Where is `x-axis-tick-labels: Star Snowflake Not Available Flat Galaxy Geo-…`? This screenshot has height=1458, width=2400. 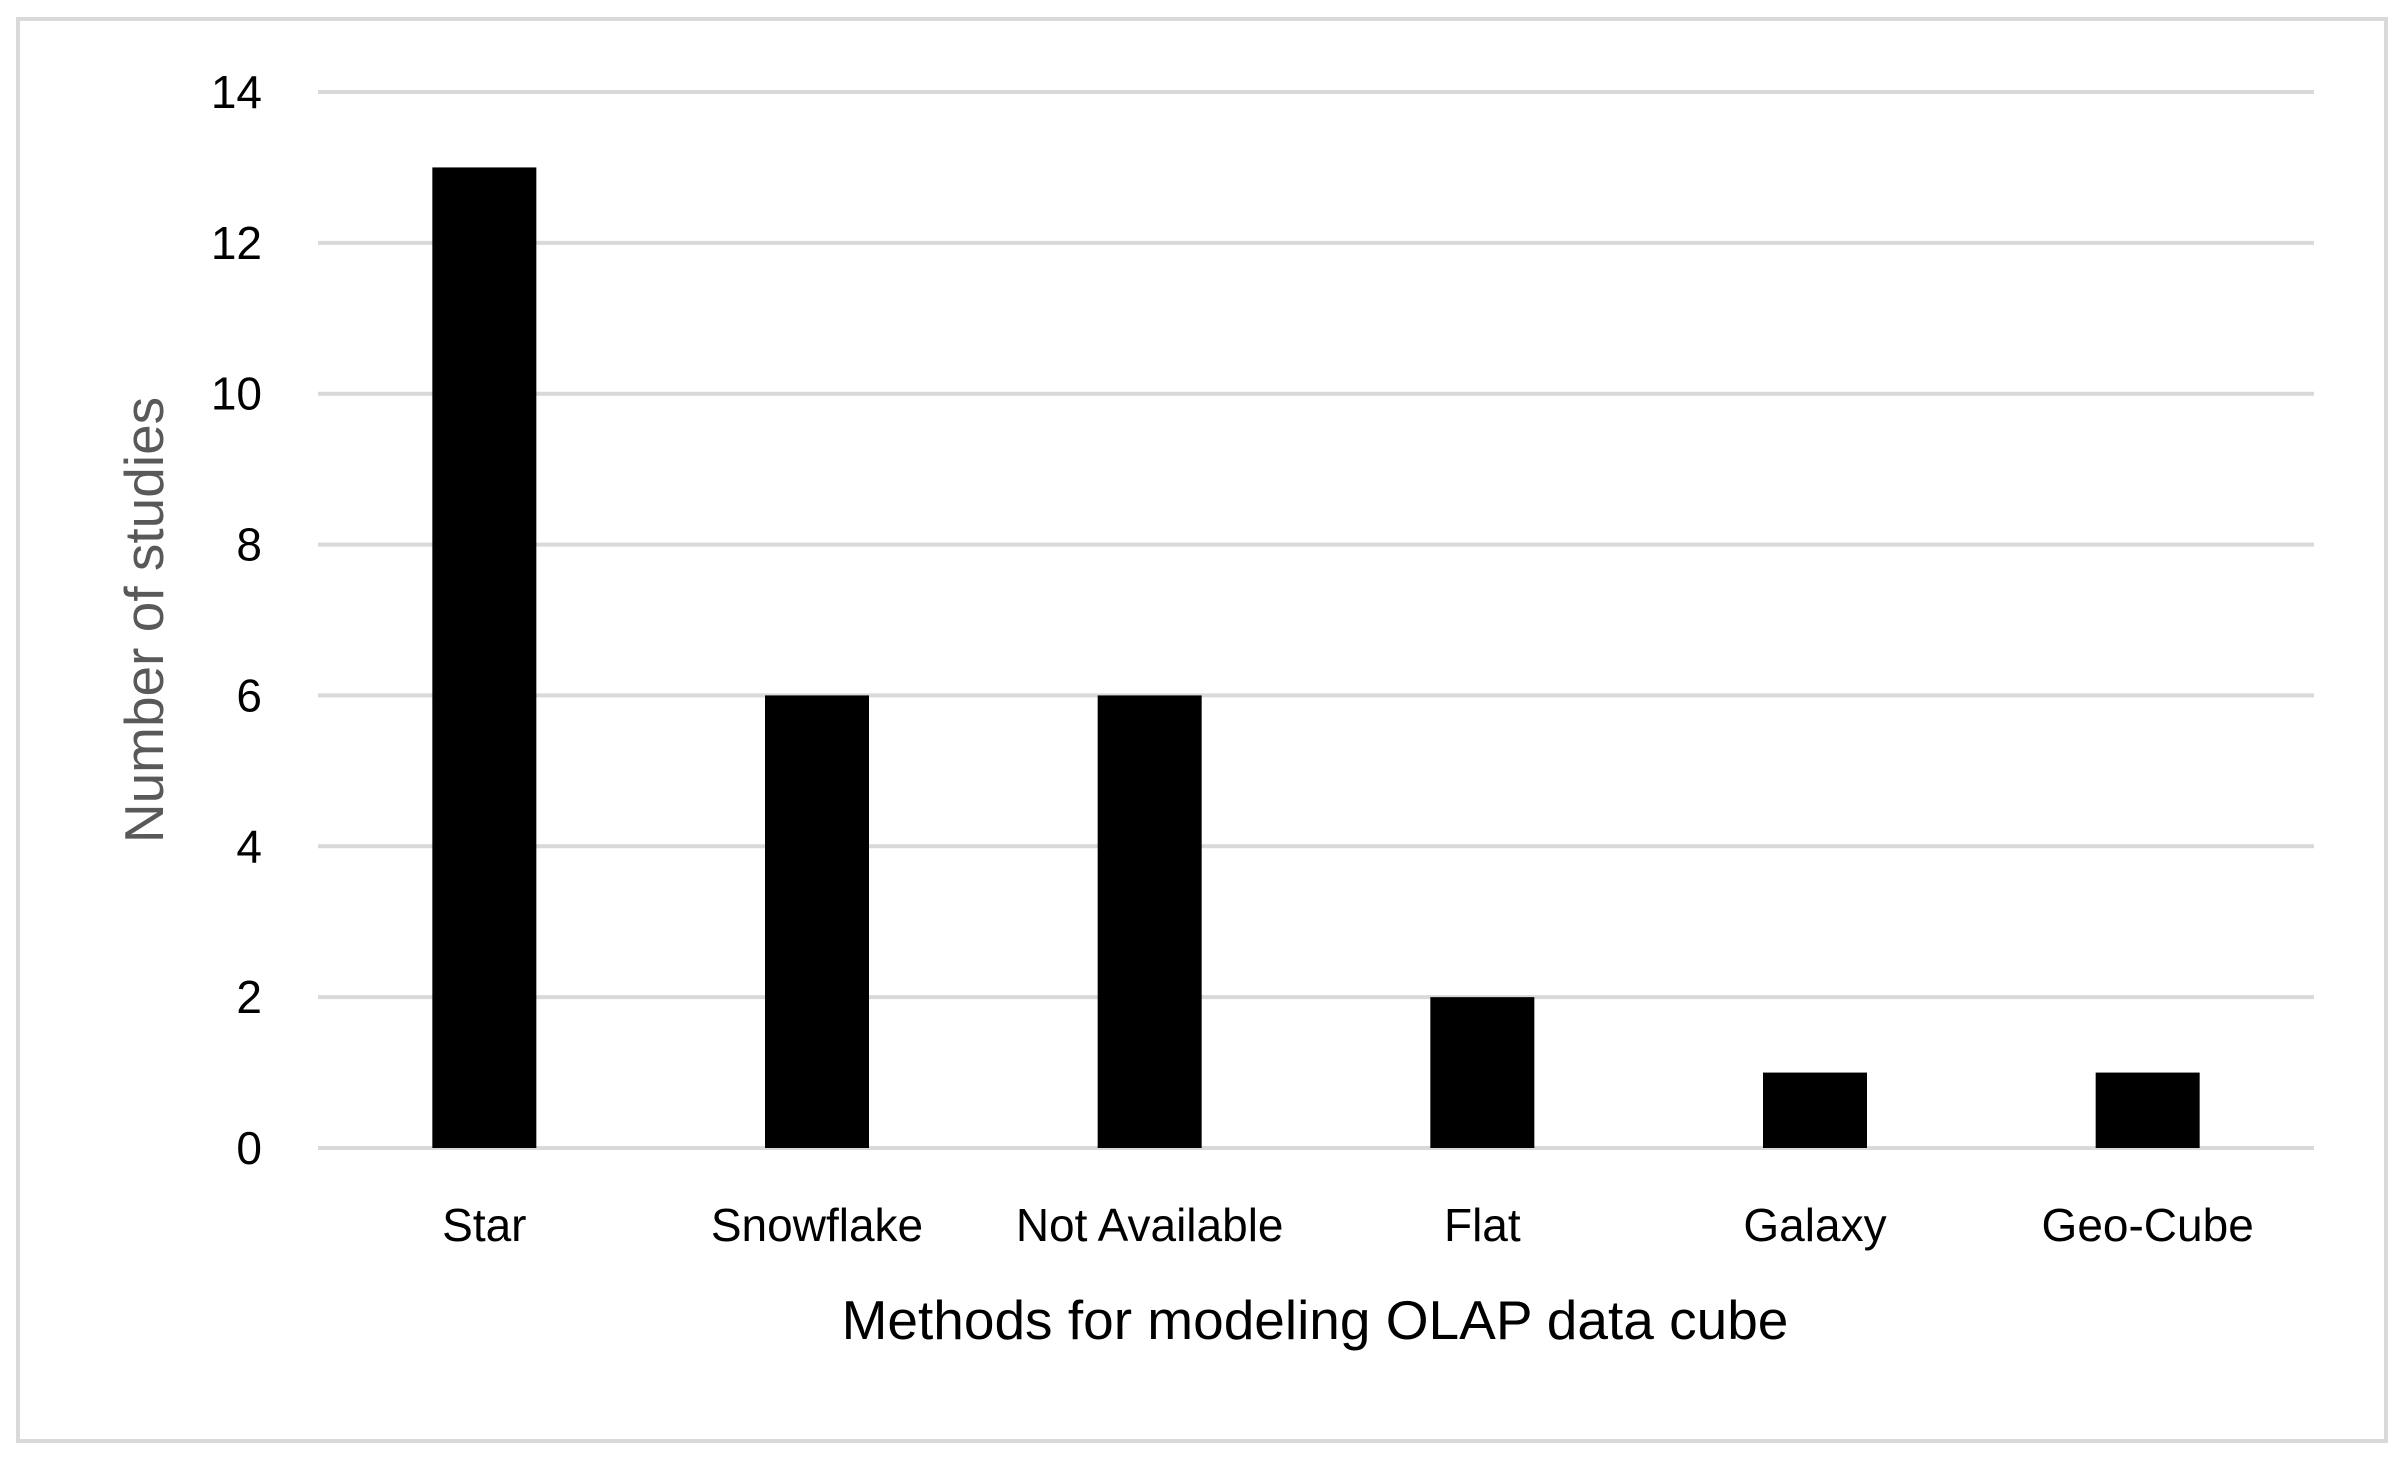 x-axis-tick-labels: Star Snowflake Not Available Flat Galaxy Geo-… is located at coordinates (1348, 1225).